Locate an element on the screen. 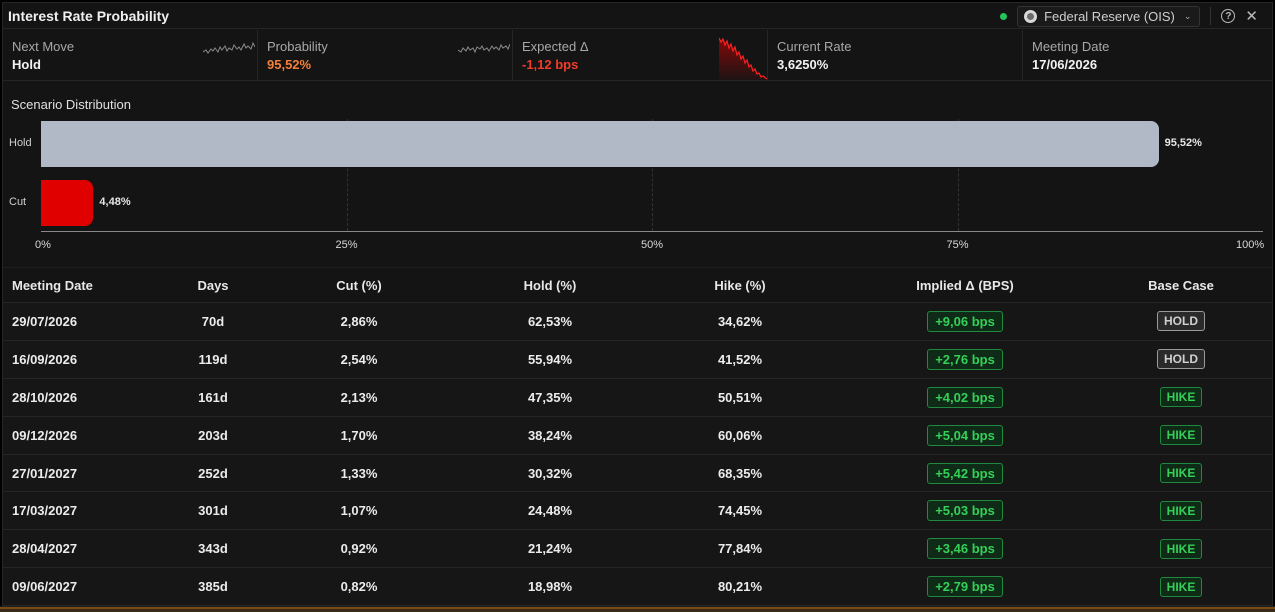 This screenshot has width=1275, height=612. metric-probability: Probability 95,52% is located at coordinates (385, 55).